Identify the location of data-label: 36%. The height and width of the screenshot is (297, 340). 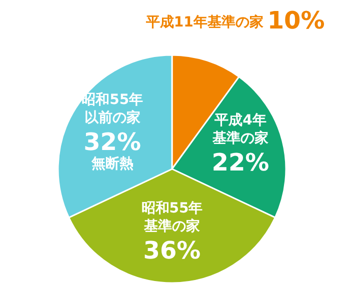
(172, 250).